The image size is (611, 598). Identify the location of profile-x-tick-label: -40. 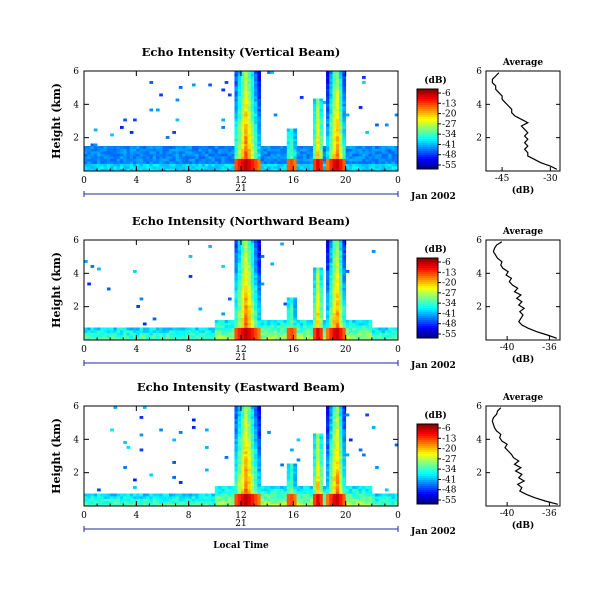
(507, 348).